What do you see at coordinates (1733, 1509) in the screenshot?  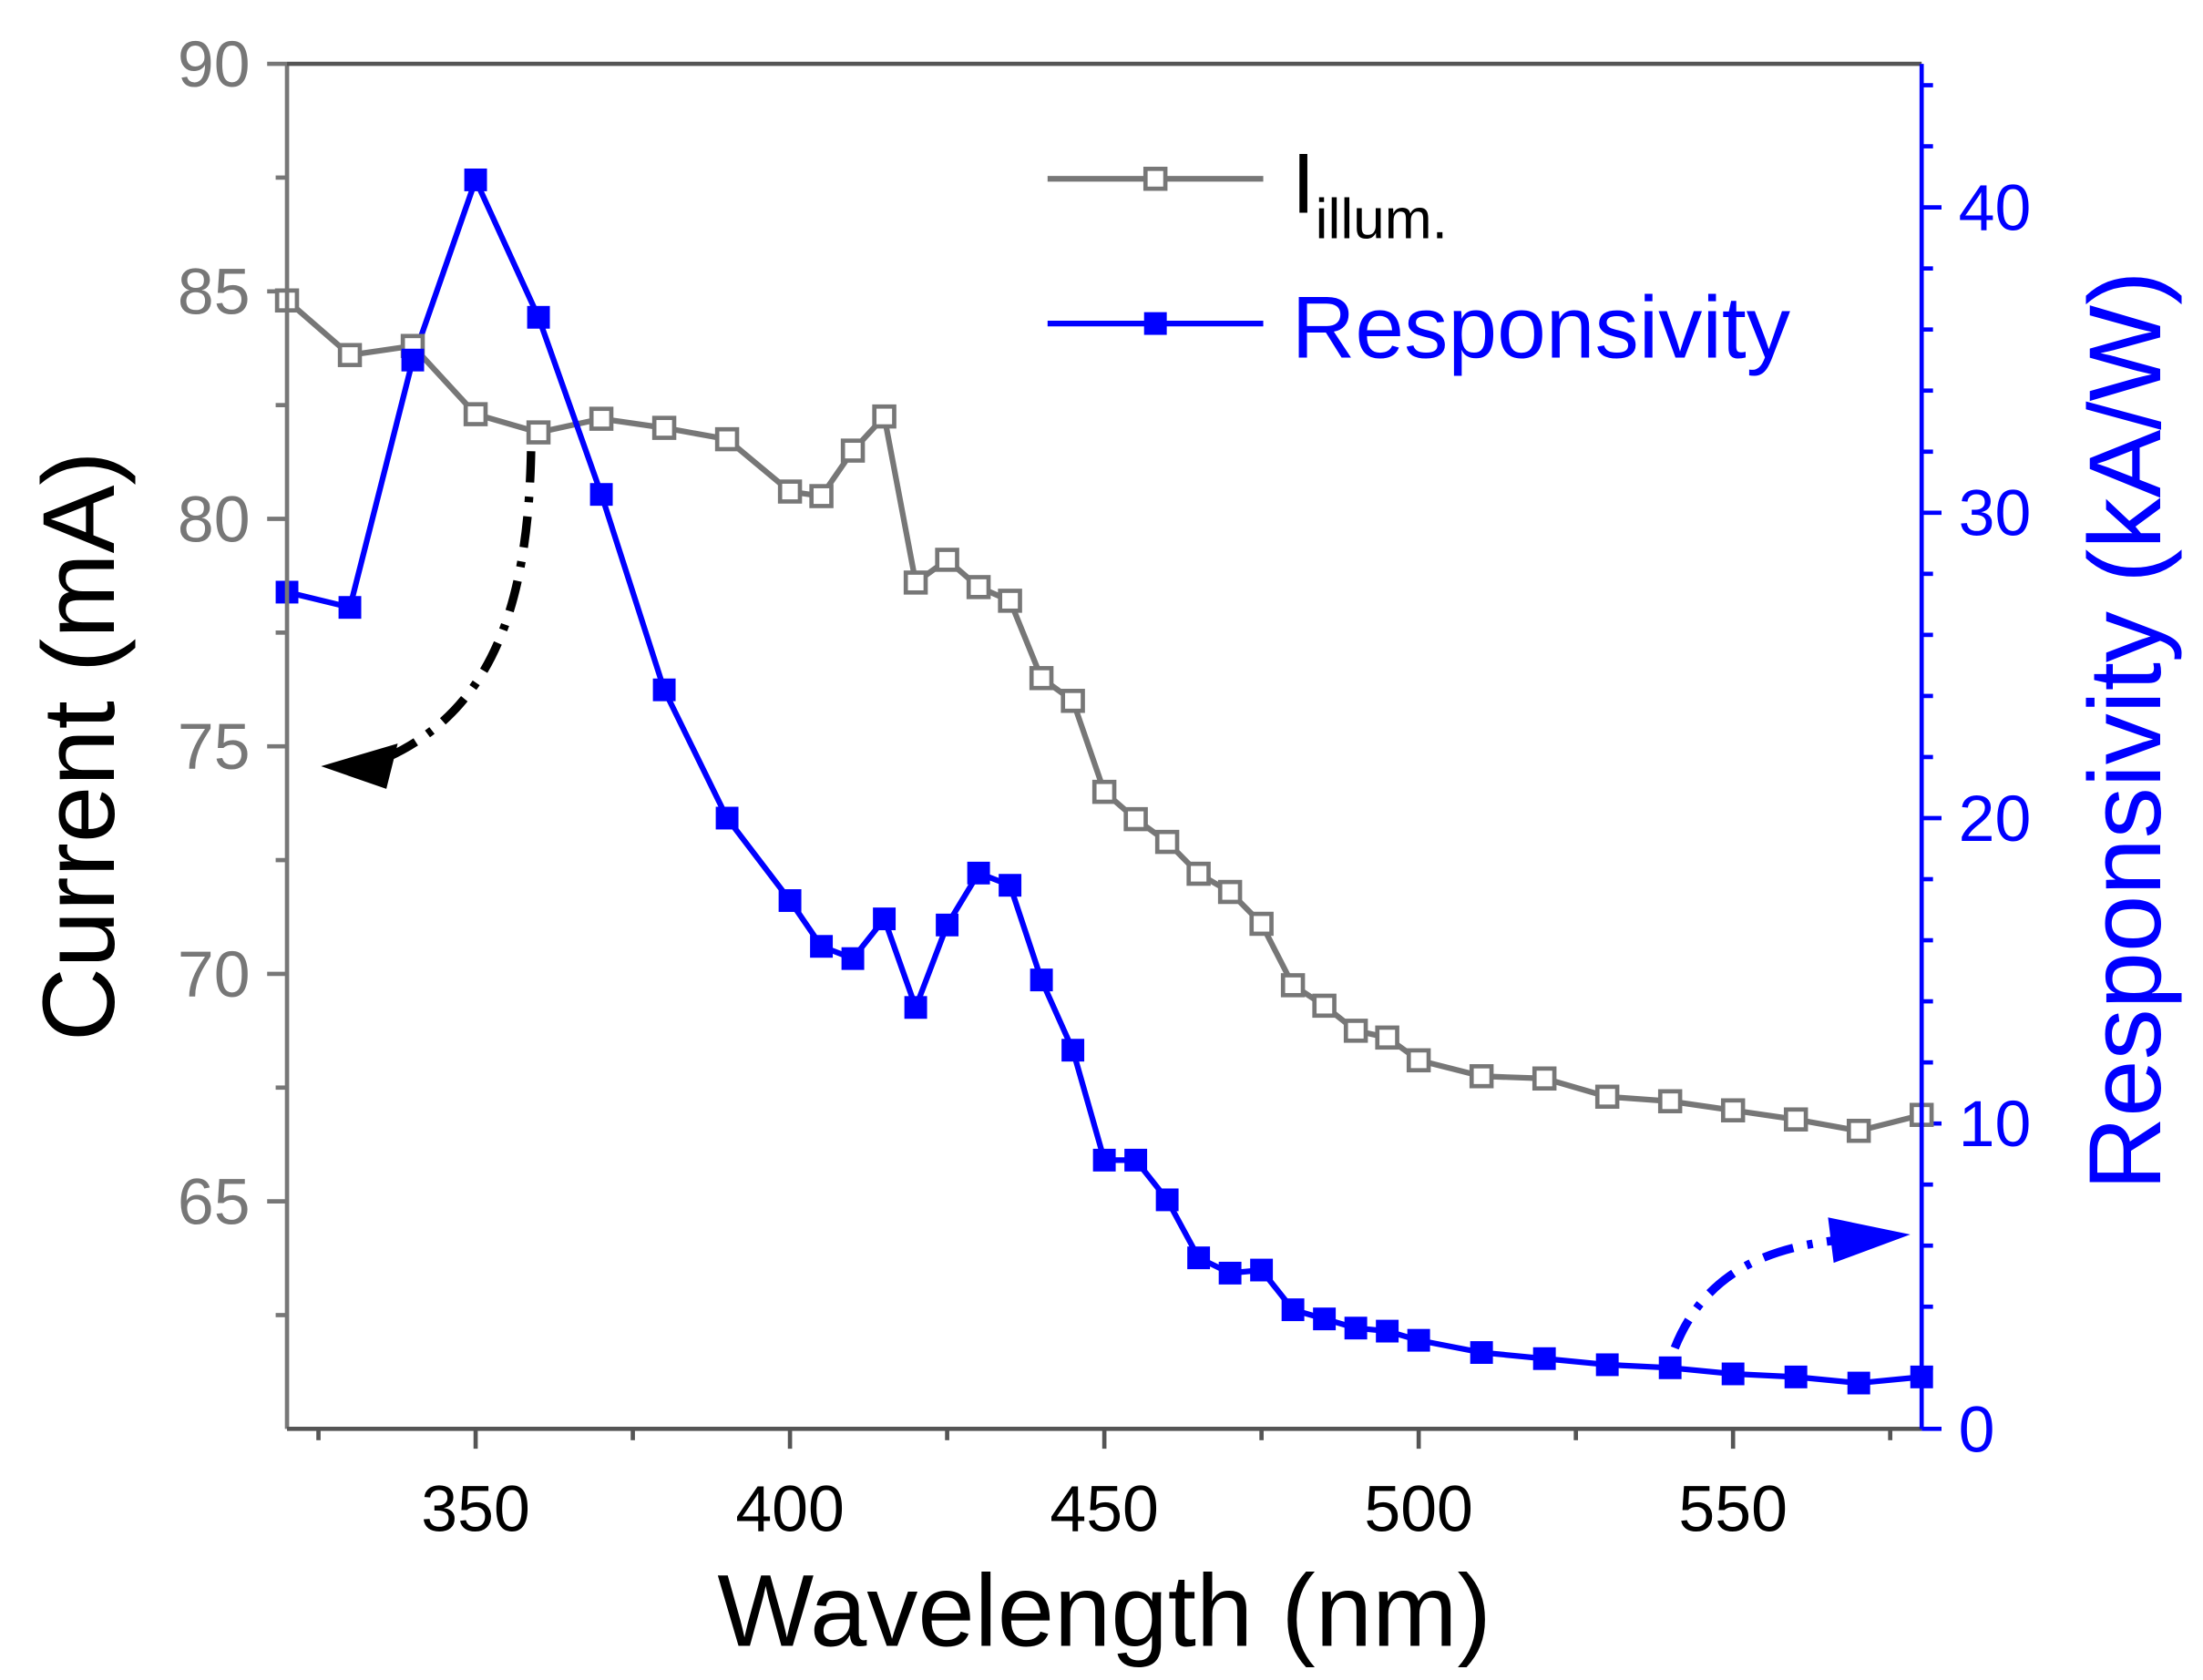 I see `x-tick-label: 550` at bounding box center [1733, 1509].